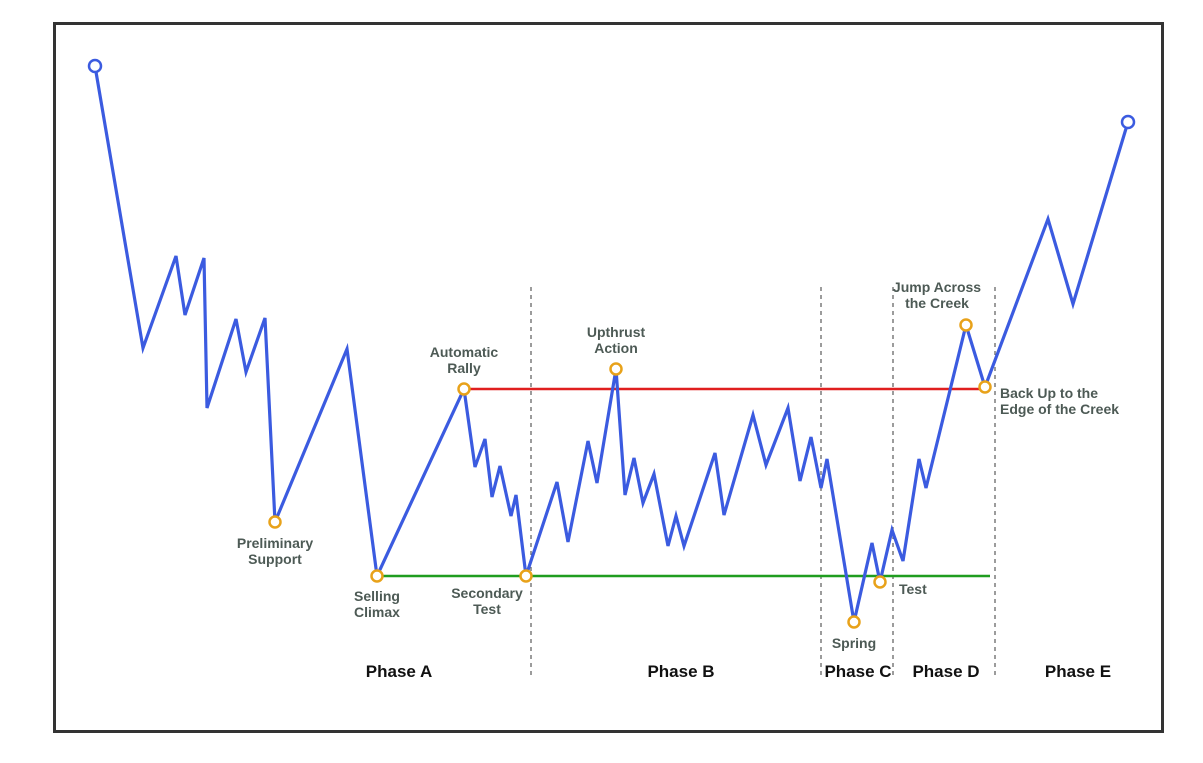 The width and height of the screenshot is (1203, 763). I want to click on phase-label-c: Phase C, so click(857, 671).